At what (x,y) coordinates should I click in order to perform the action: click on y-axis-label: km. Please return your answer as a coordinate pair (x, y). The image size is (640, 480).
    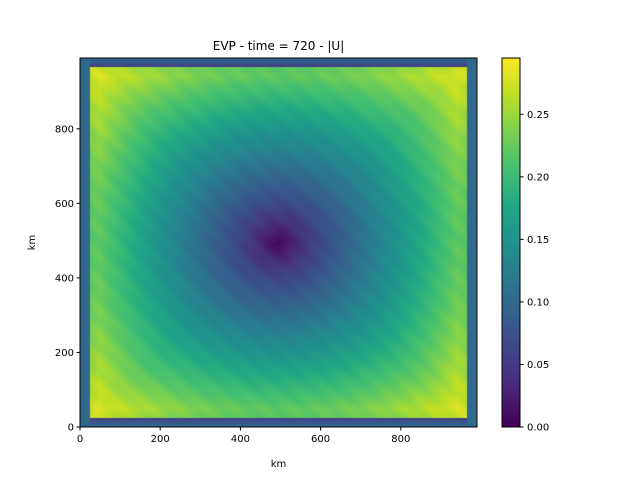
    Looking at the image, I should click on (32, 243).